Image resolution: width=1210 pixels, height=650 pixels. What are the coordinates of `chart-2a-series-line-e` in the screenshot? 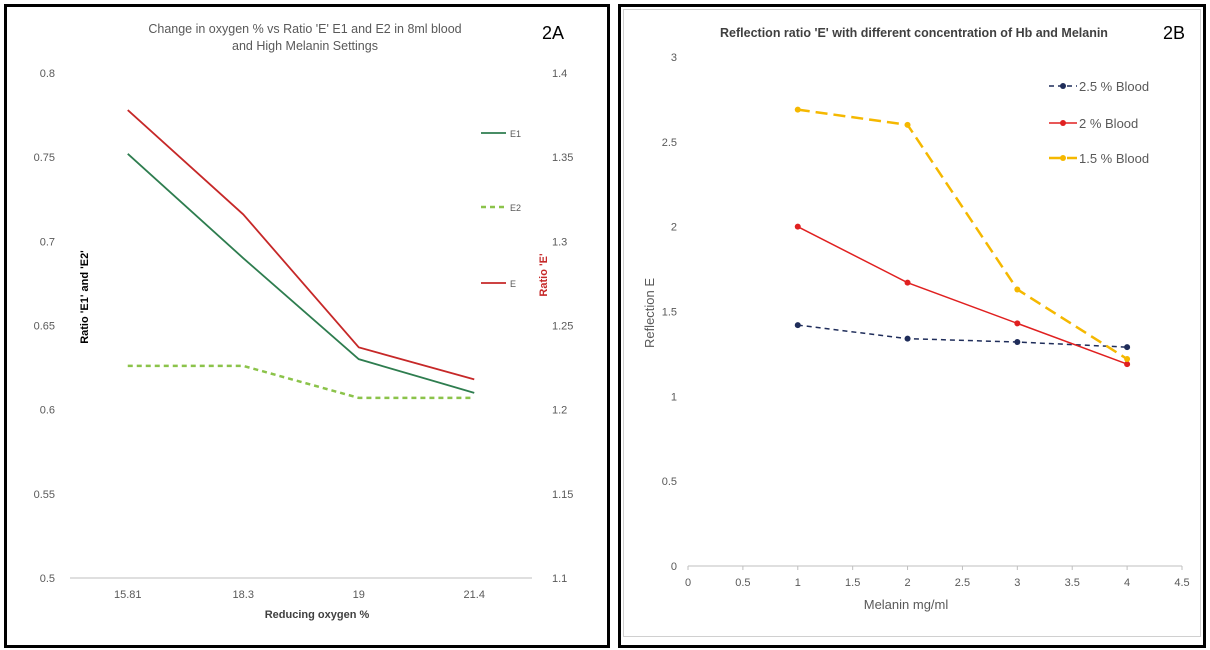 It's located at (301, 245).